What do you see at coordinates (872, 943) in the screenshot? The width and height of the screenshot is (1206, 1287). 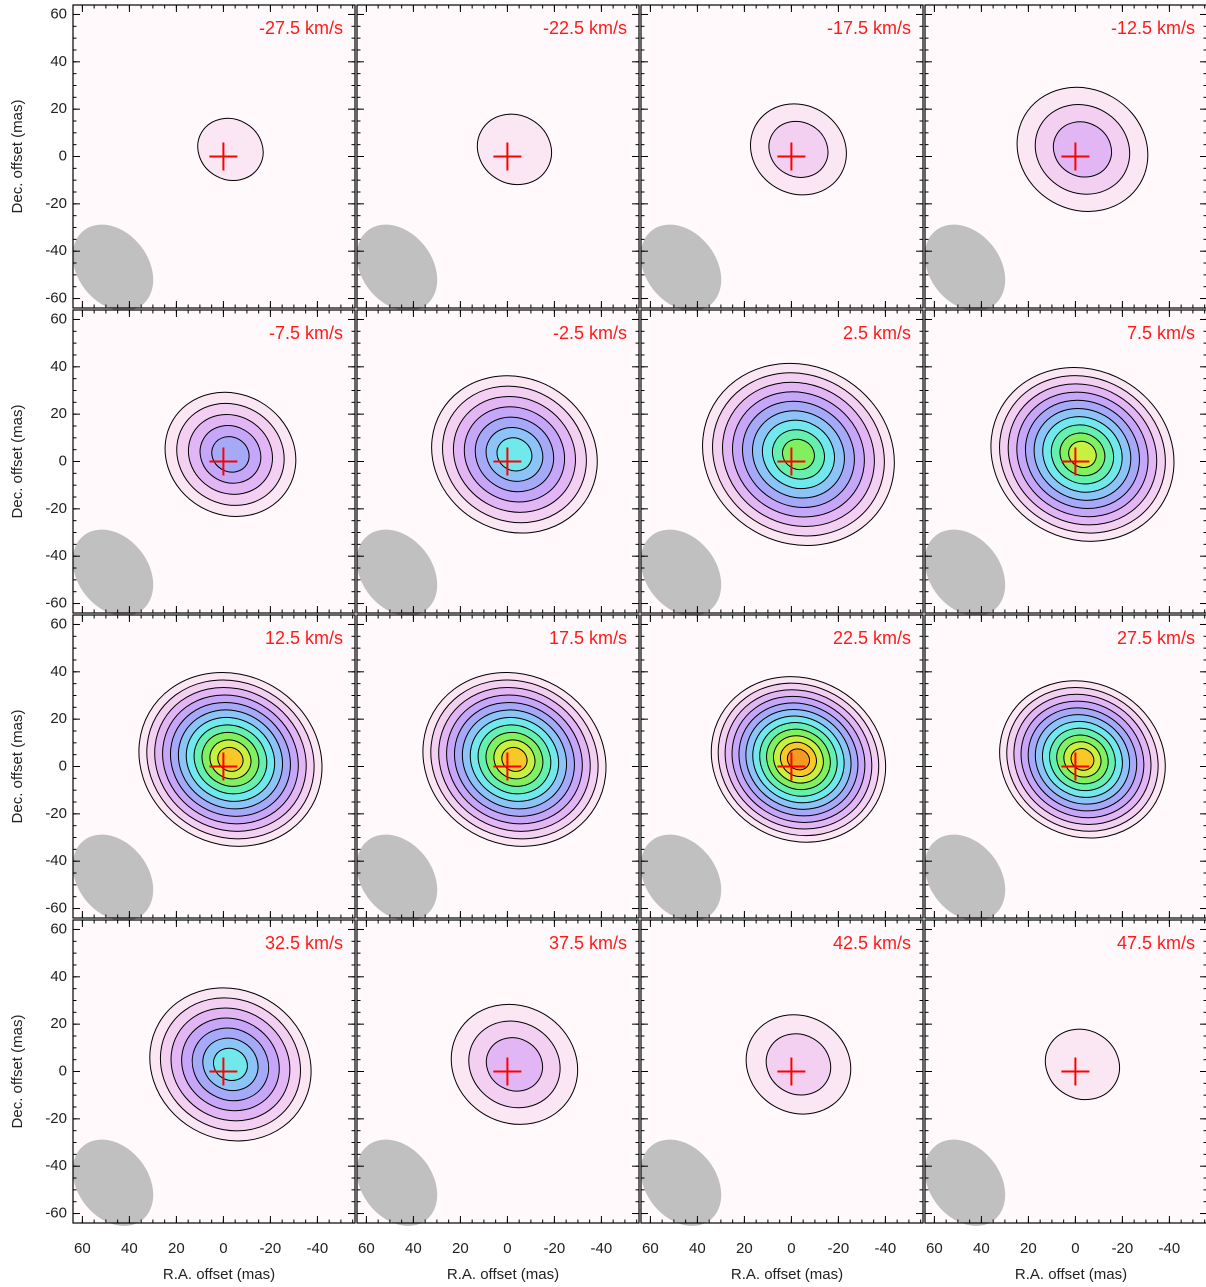 I see `velocity-label: 42.5 km/s` at bounding box center [872, 943].